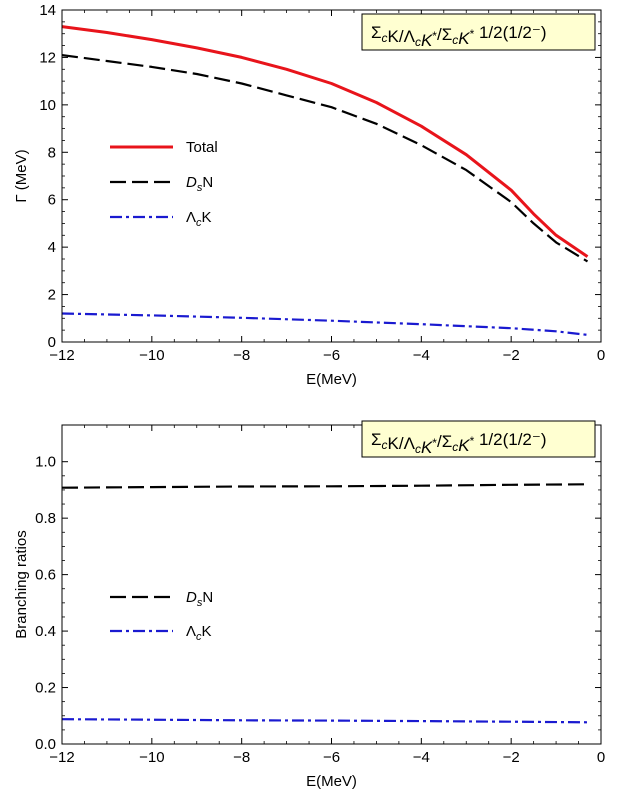 Image resolution: width=634 pixels, height=804 pixels. Describe the element at coordinates (45, 462) in the screenshot. I see `y-tick-label: 1.0` at that location.